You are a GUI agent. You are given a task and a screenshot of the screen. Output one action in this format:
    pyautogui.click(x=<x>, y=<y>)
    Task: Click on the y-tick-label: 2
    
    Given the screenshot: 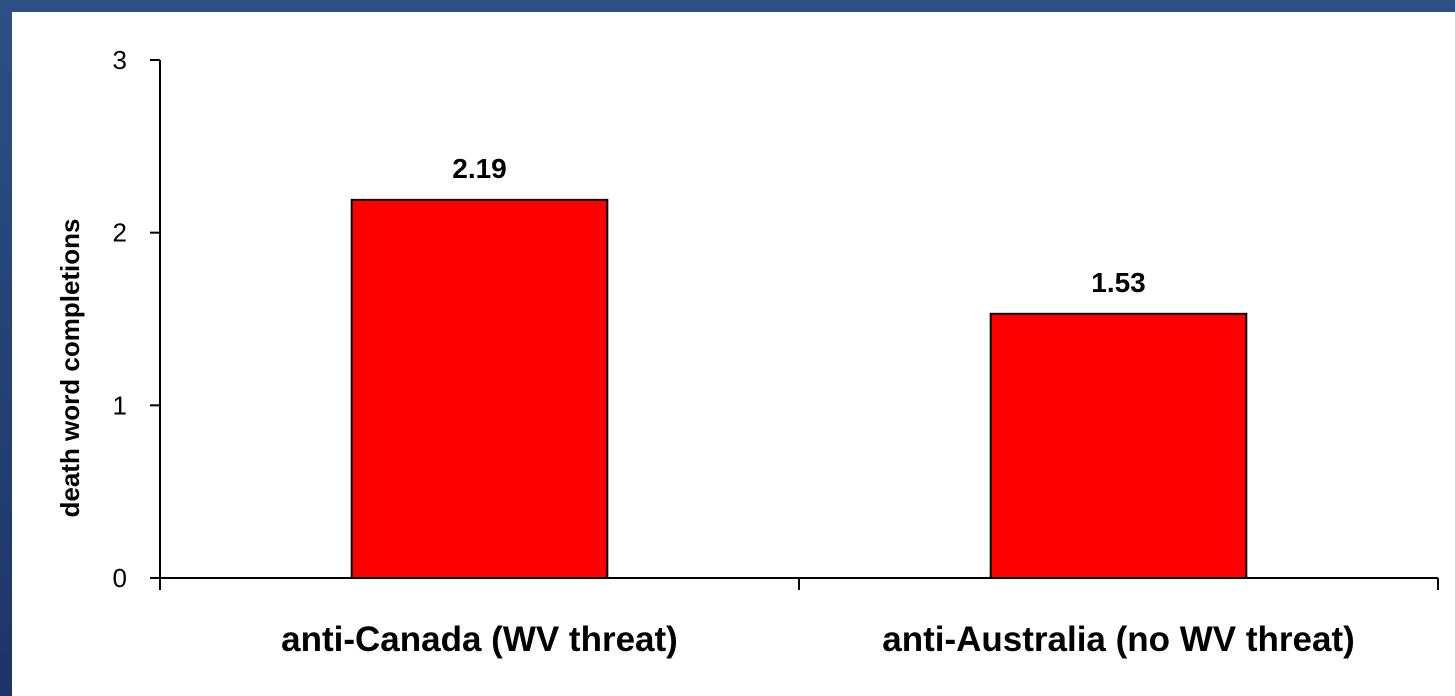 What is the action you would take?
    pyautogui.click(x=120, y=233)
    